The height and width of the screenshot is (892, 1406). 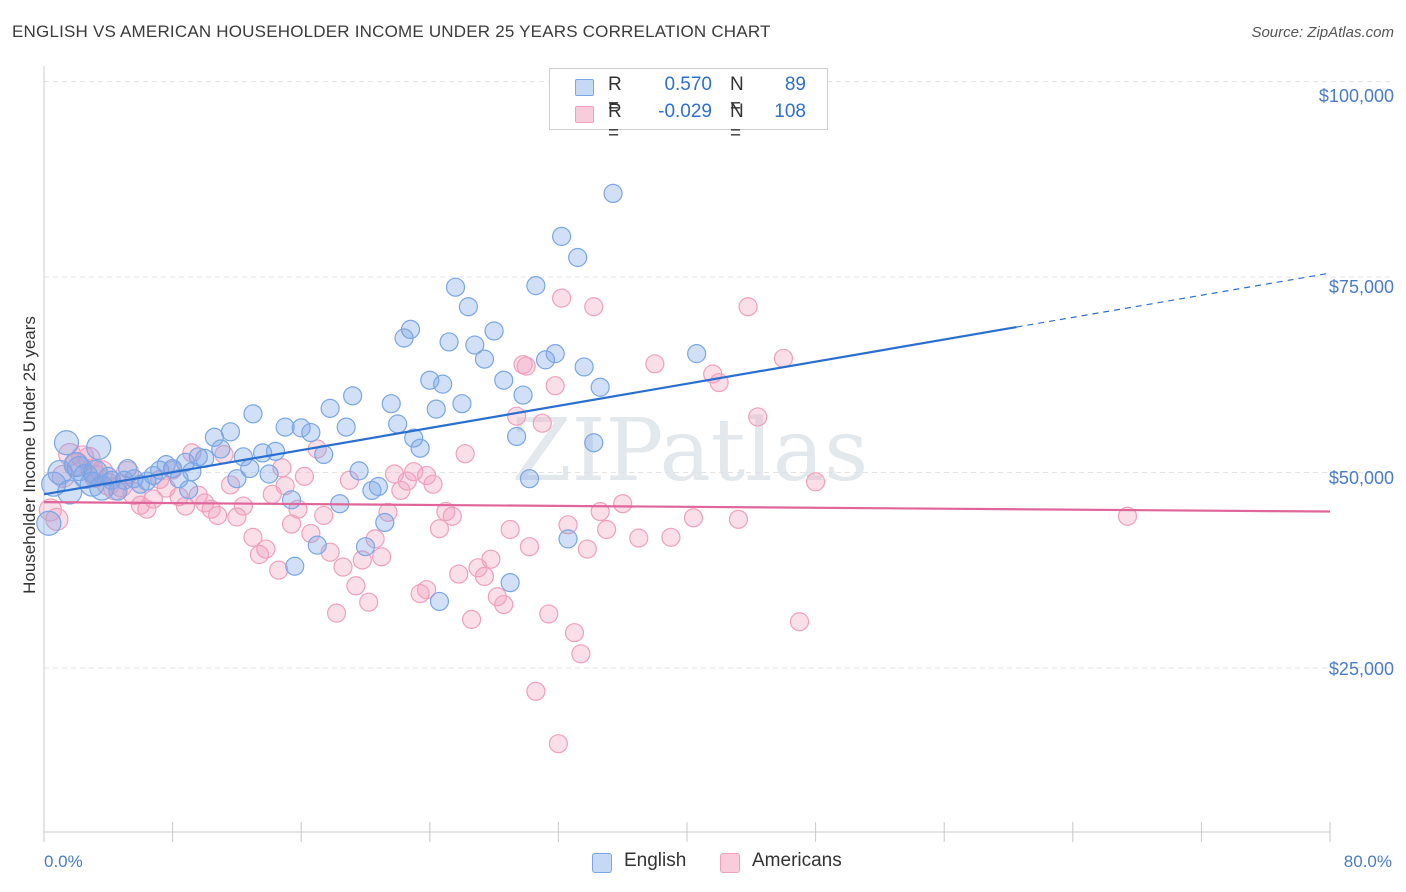 What do you see at coordinates (1361, 669) in the screenshot?
I see `y-tick-label: $25,000` at bounding box center [1361, 669].